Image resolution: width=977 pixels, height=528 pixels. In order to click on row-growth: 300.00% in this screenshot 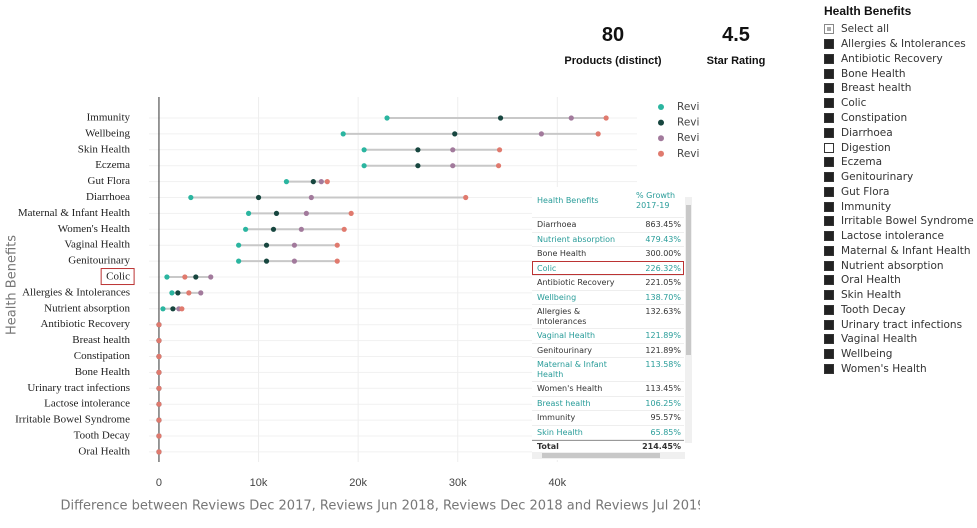, I will do `click(663, 253)`.